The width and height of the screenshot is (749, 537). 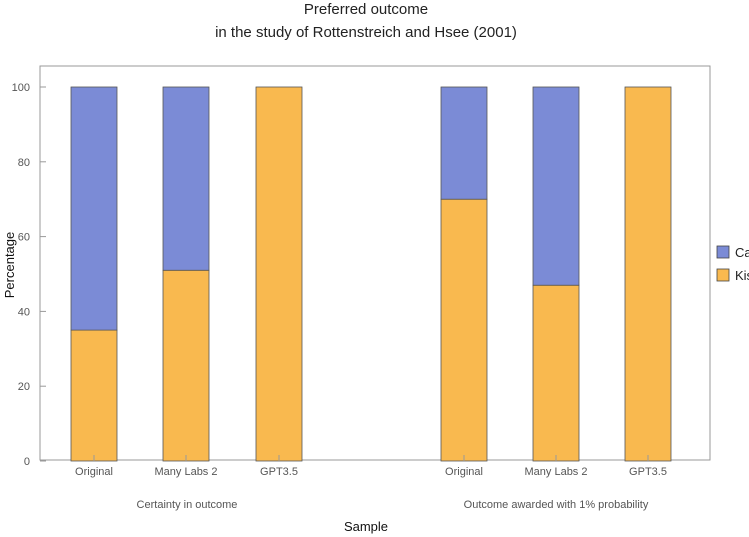 What do you see at coordinates (21, 88) in the screenshot?
I see `y-tick-label: 100` at bounding box center [21, 88].